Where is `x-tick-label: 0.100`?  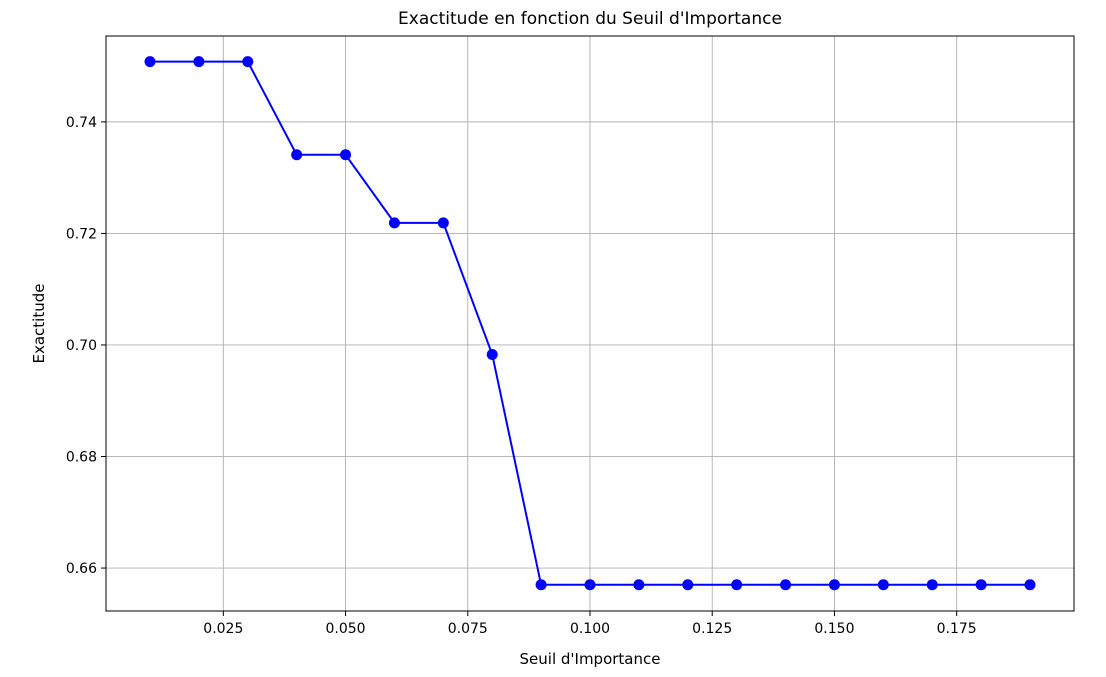
x-tick-label: 0.100 is located at coordinates (590, 629).